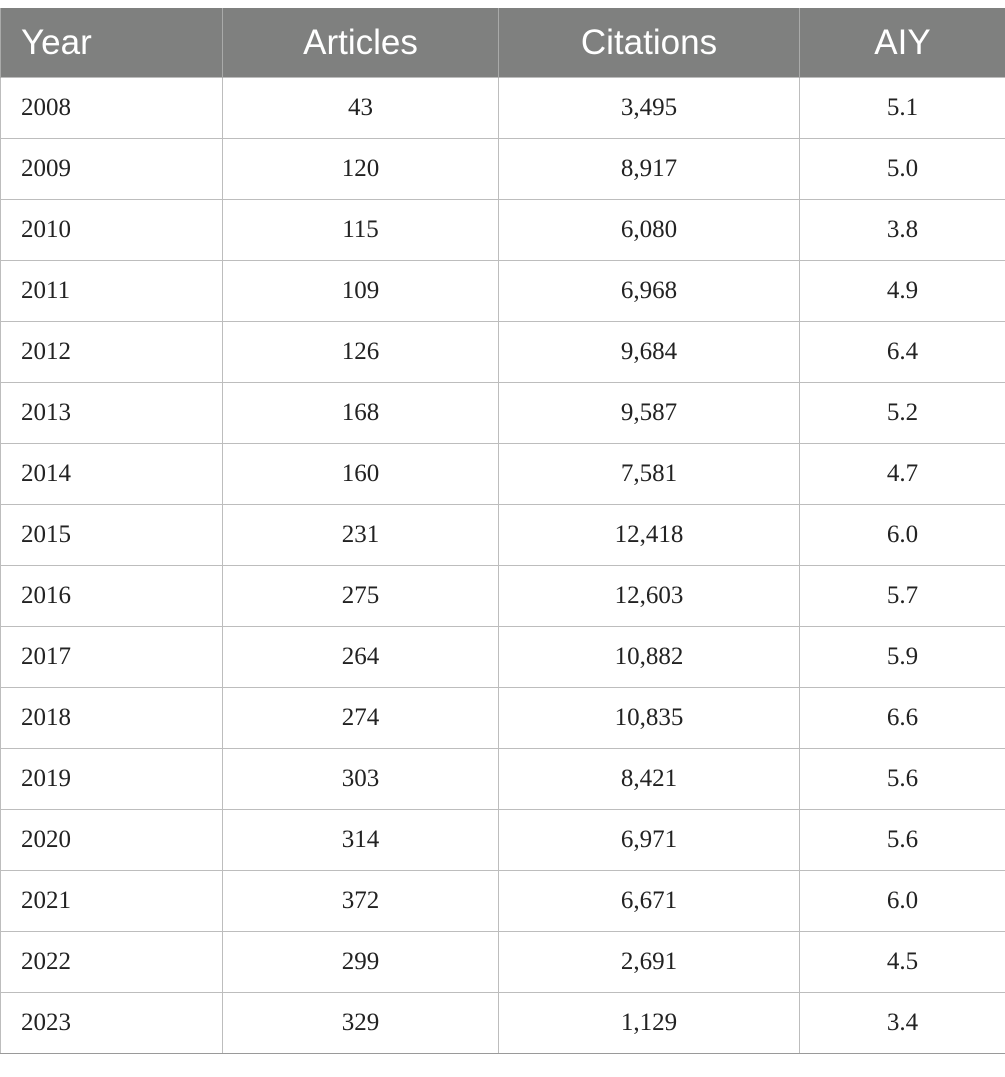 The width and height of the screenshot is (1005, 1077). I want to click on cell-aiy: 6.6, so click(902, 718).